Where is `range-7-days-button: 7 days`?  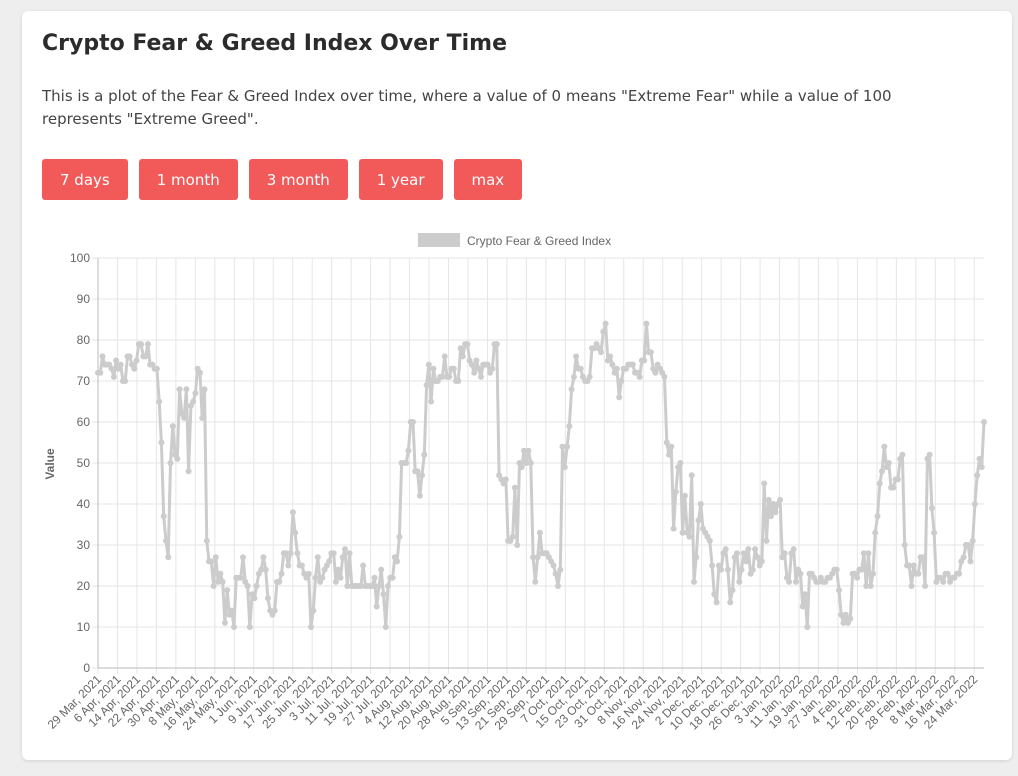 range-7-days-button: 7 days is located at coordinates (85, 179).